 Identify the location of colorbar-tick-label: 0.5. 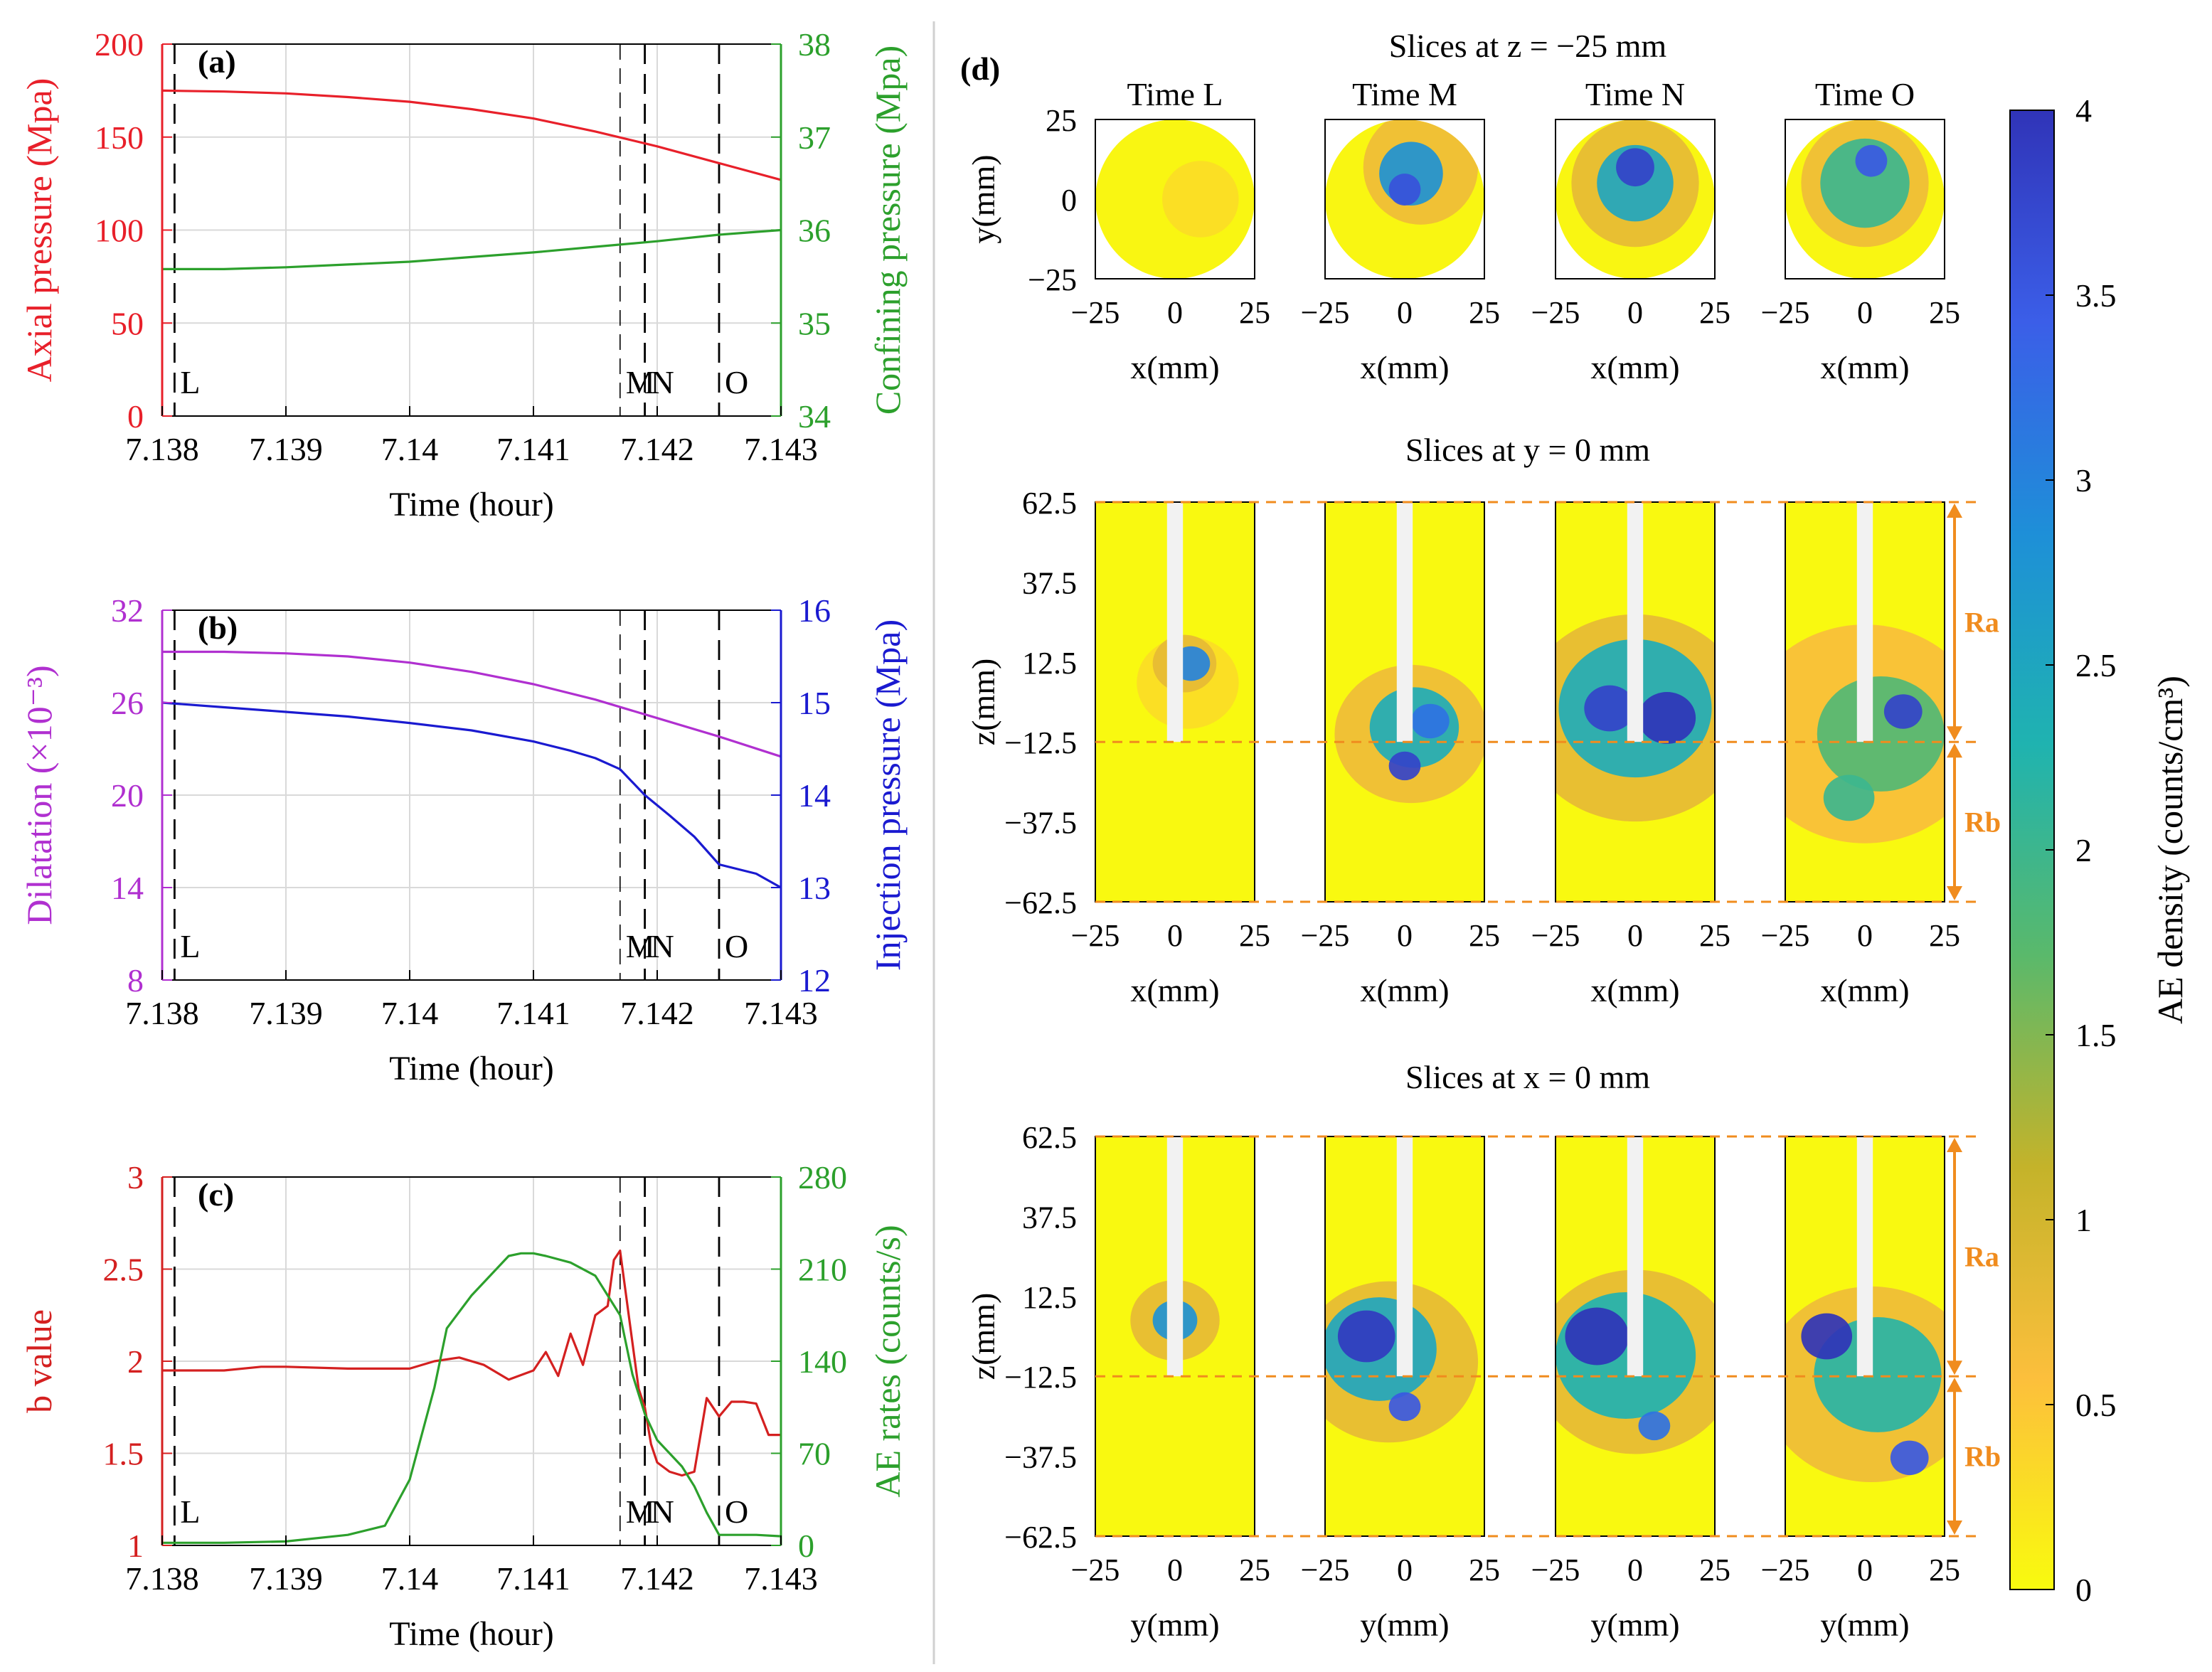
(2096, 1405).